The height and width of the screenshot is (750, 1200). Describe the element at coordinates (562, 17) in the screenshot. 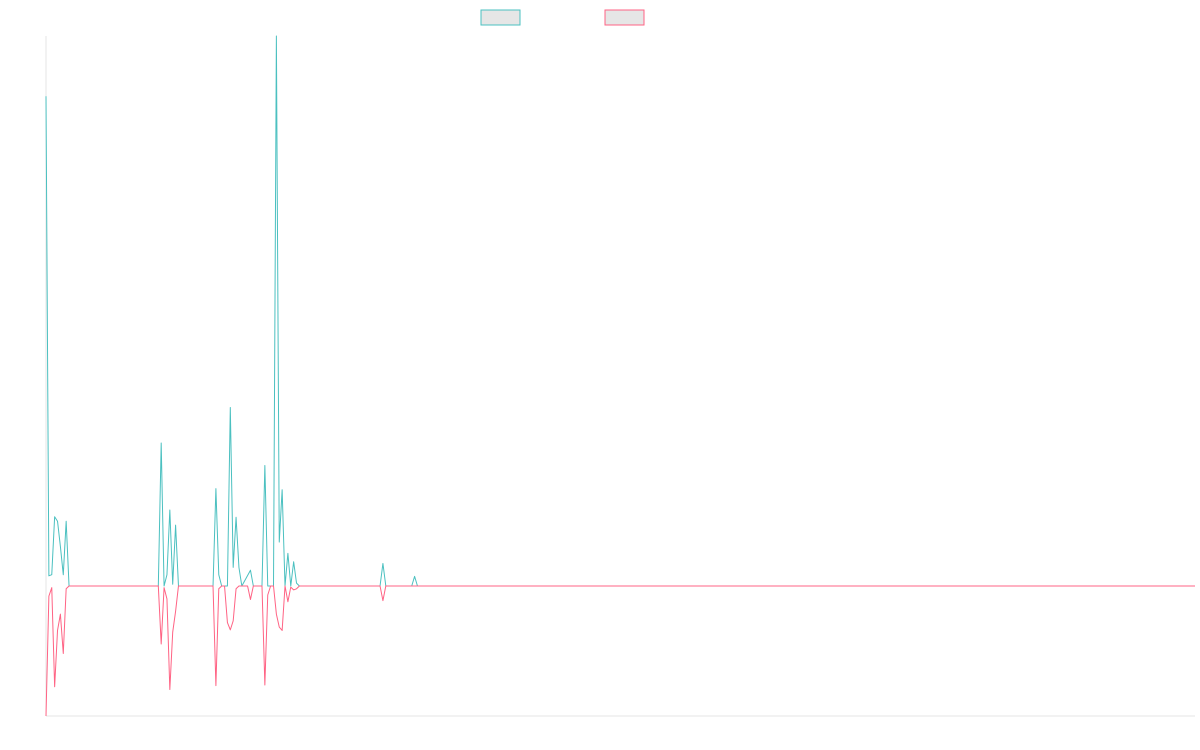

I see `legend` at that location.